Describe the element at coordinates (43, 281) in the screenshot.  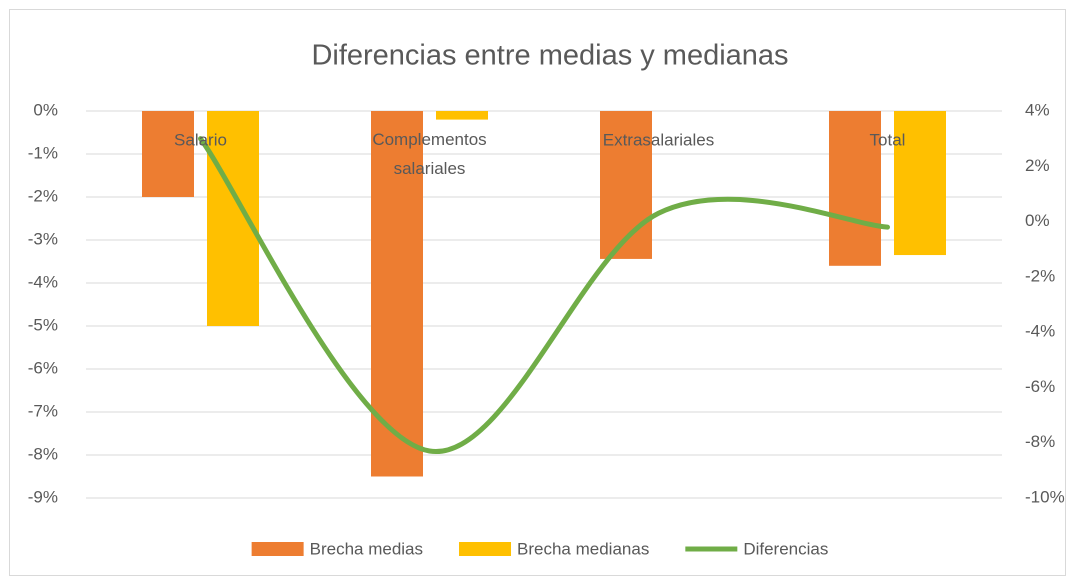
I see `y-tick-label: -4%` at that location.